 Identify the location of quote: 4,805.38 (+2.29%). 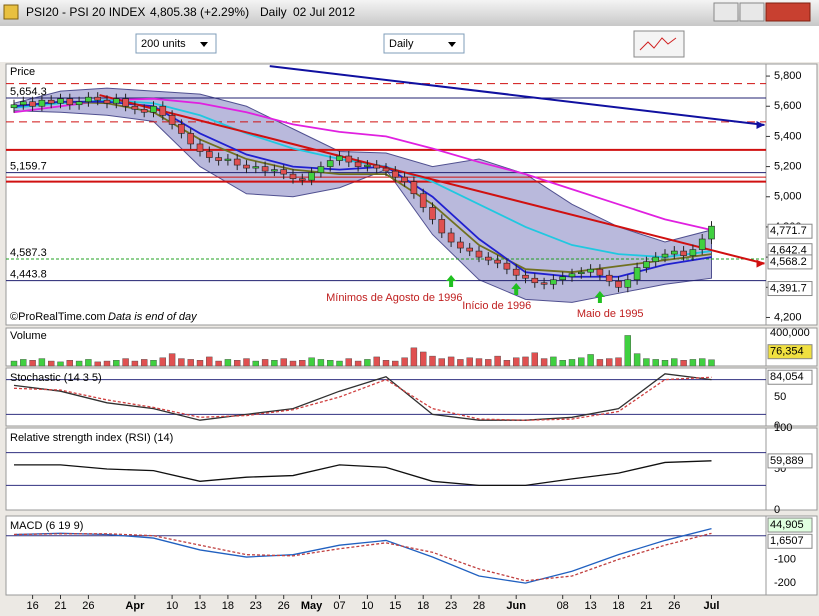
(199, 12).